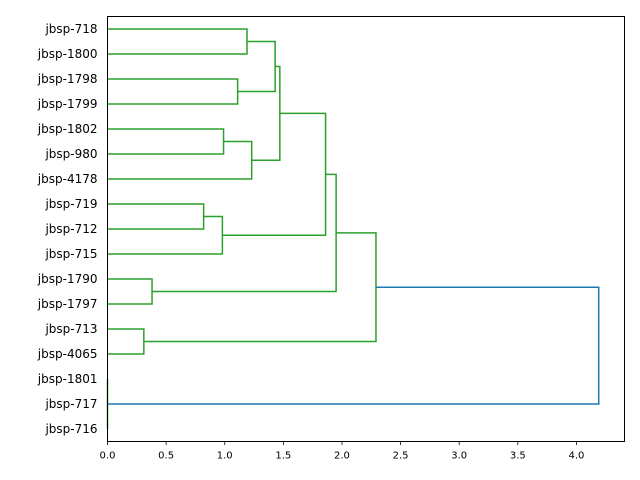 The image size is (640, 480). Describe the element at coordinates (518, 456) in the screenshot. I see `x-tick-label: 3.5` at that location.